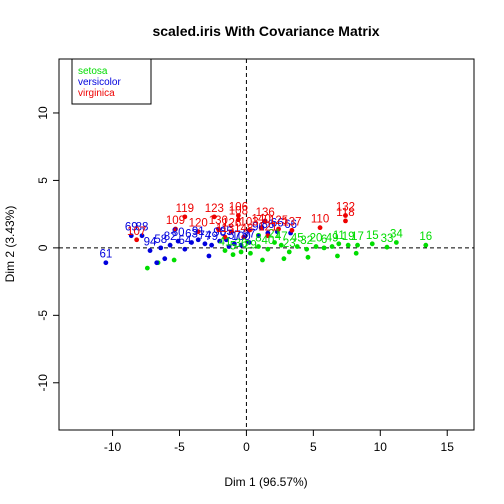  What do you see at coordinates (348, 237) in the screenshot?
I see `setosa-point-label: 19` at bounding box center [348, 237].